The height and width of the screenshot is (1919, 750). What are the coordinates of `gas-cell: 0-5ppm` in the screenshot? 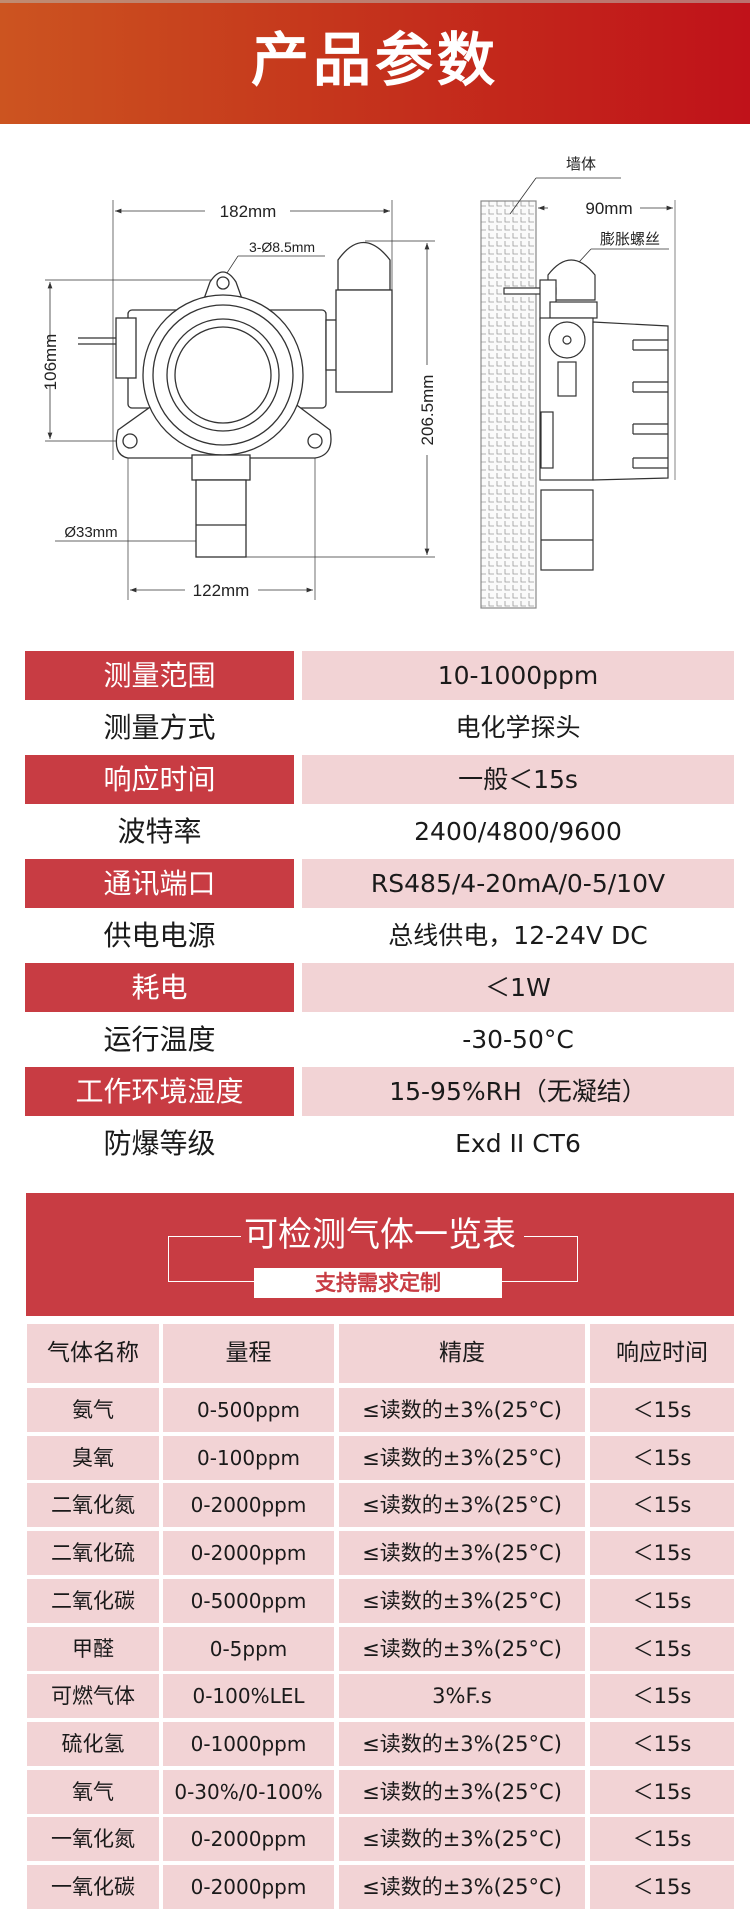 It's located at (248, 1648).